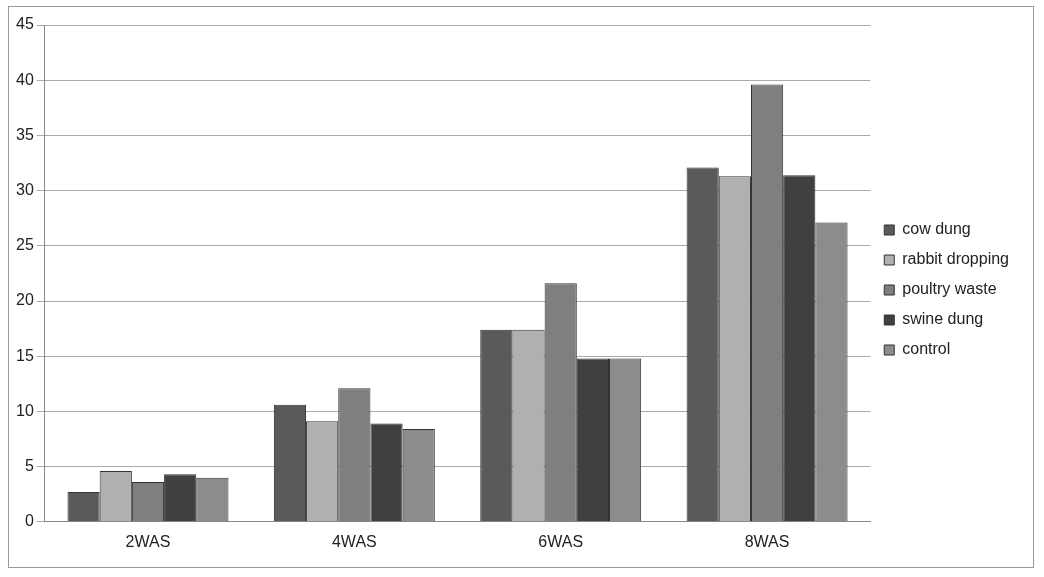 The width and height of the screenshot is (1044, 577). I want to click on y-tick-label: 5, so click(29, 466).